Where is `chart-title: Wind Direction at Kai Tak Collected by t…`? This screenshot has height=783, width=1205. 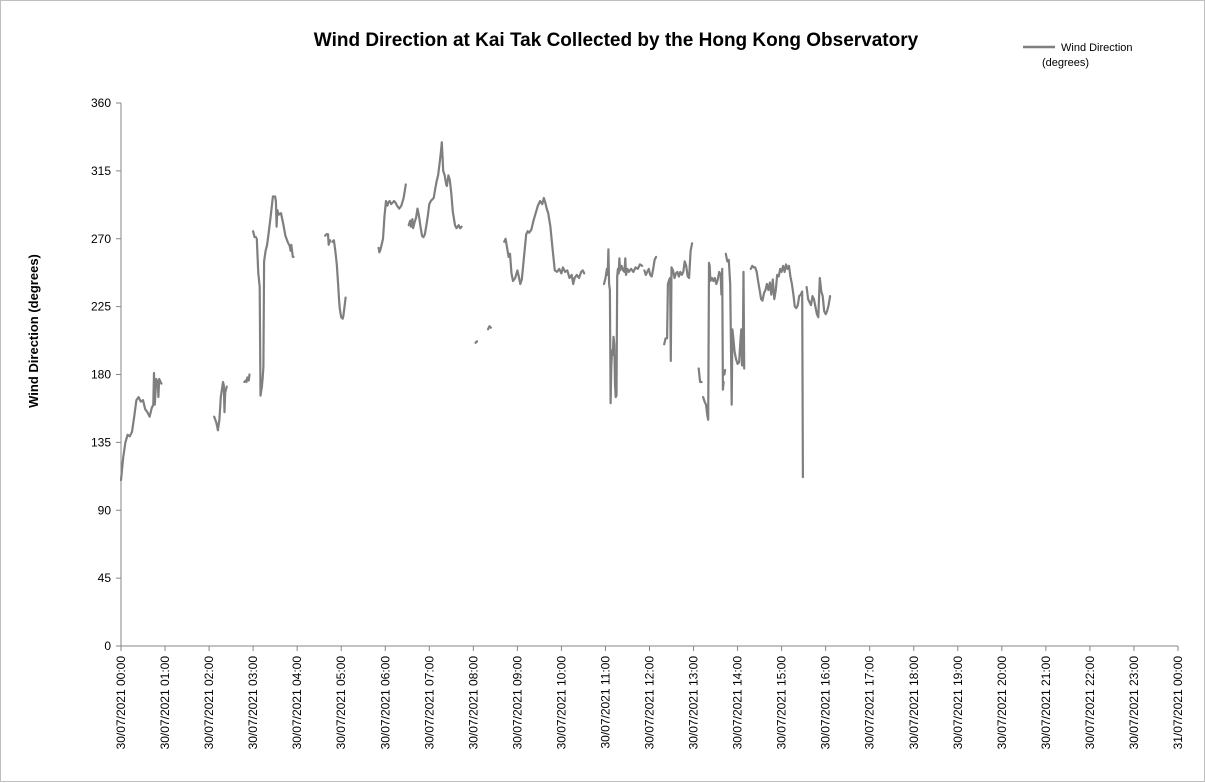 chart-title: Wind Direction at Kai Tak Collected by t… is located at coordinates (616, 40).